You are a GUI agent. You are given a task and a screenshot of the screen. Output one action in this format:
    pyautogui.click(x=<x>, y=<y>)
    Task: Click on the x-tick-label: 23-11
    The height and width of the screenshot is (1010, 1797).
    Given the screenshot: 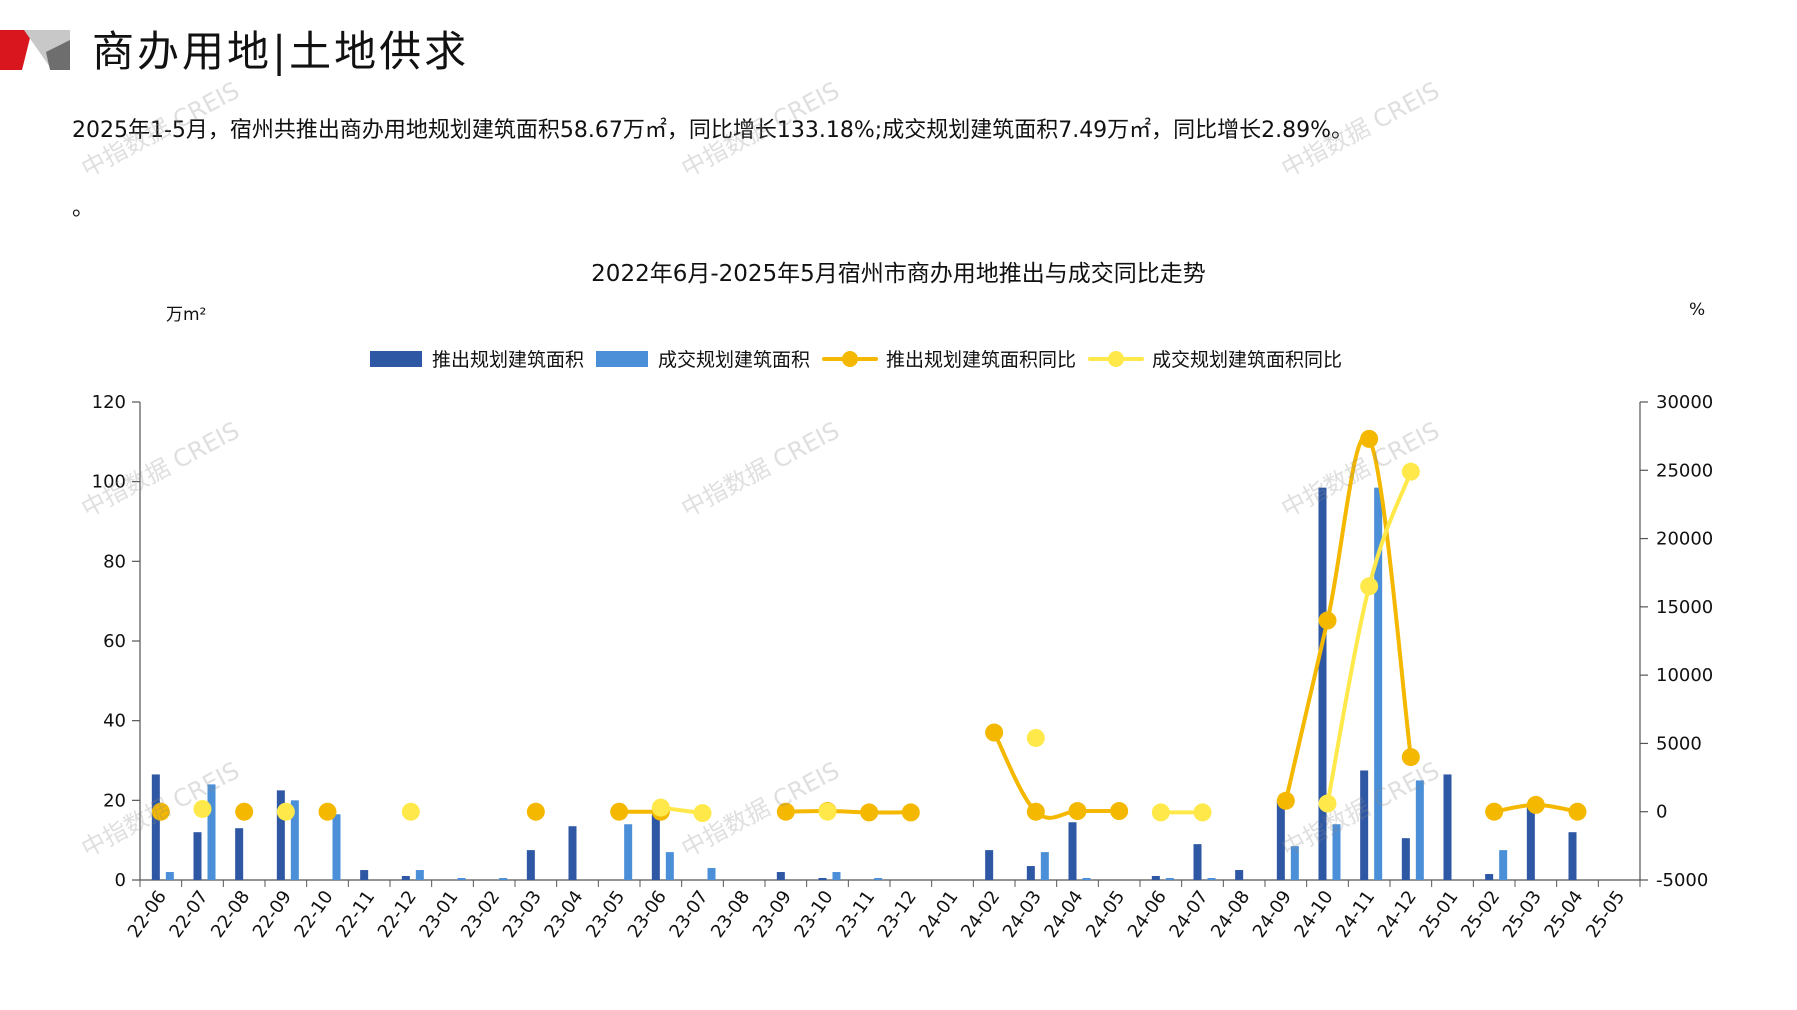 What is the action you would take?
    pyautogui.click(x=855, y=914)
    